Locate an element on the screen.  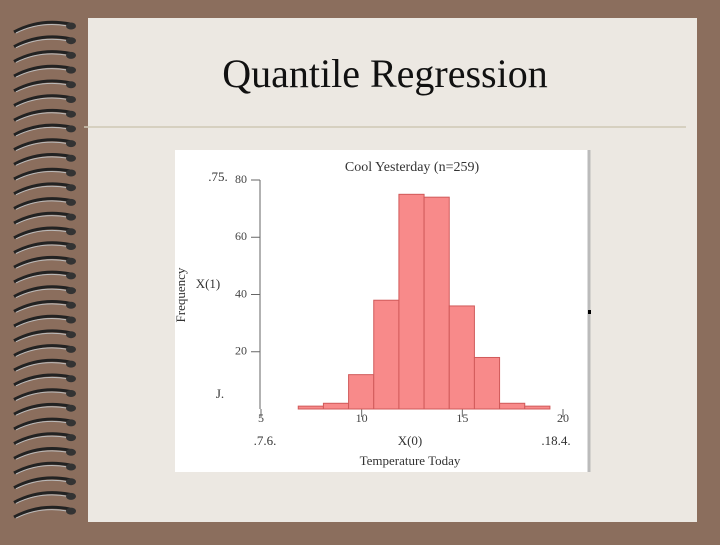
y-tick-label: 80 is located at coordinates (241, 179).